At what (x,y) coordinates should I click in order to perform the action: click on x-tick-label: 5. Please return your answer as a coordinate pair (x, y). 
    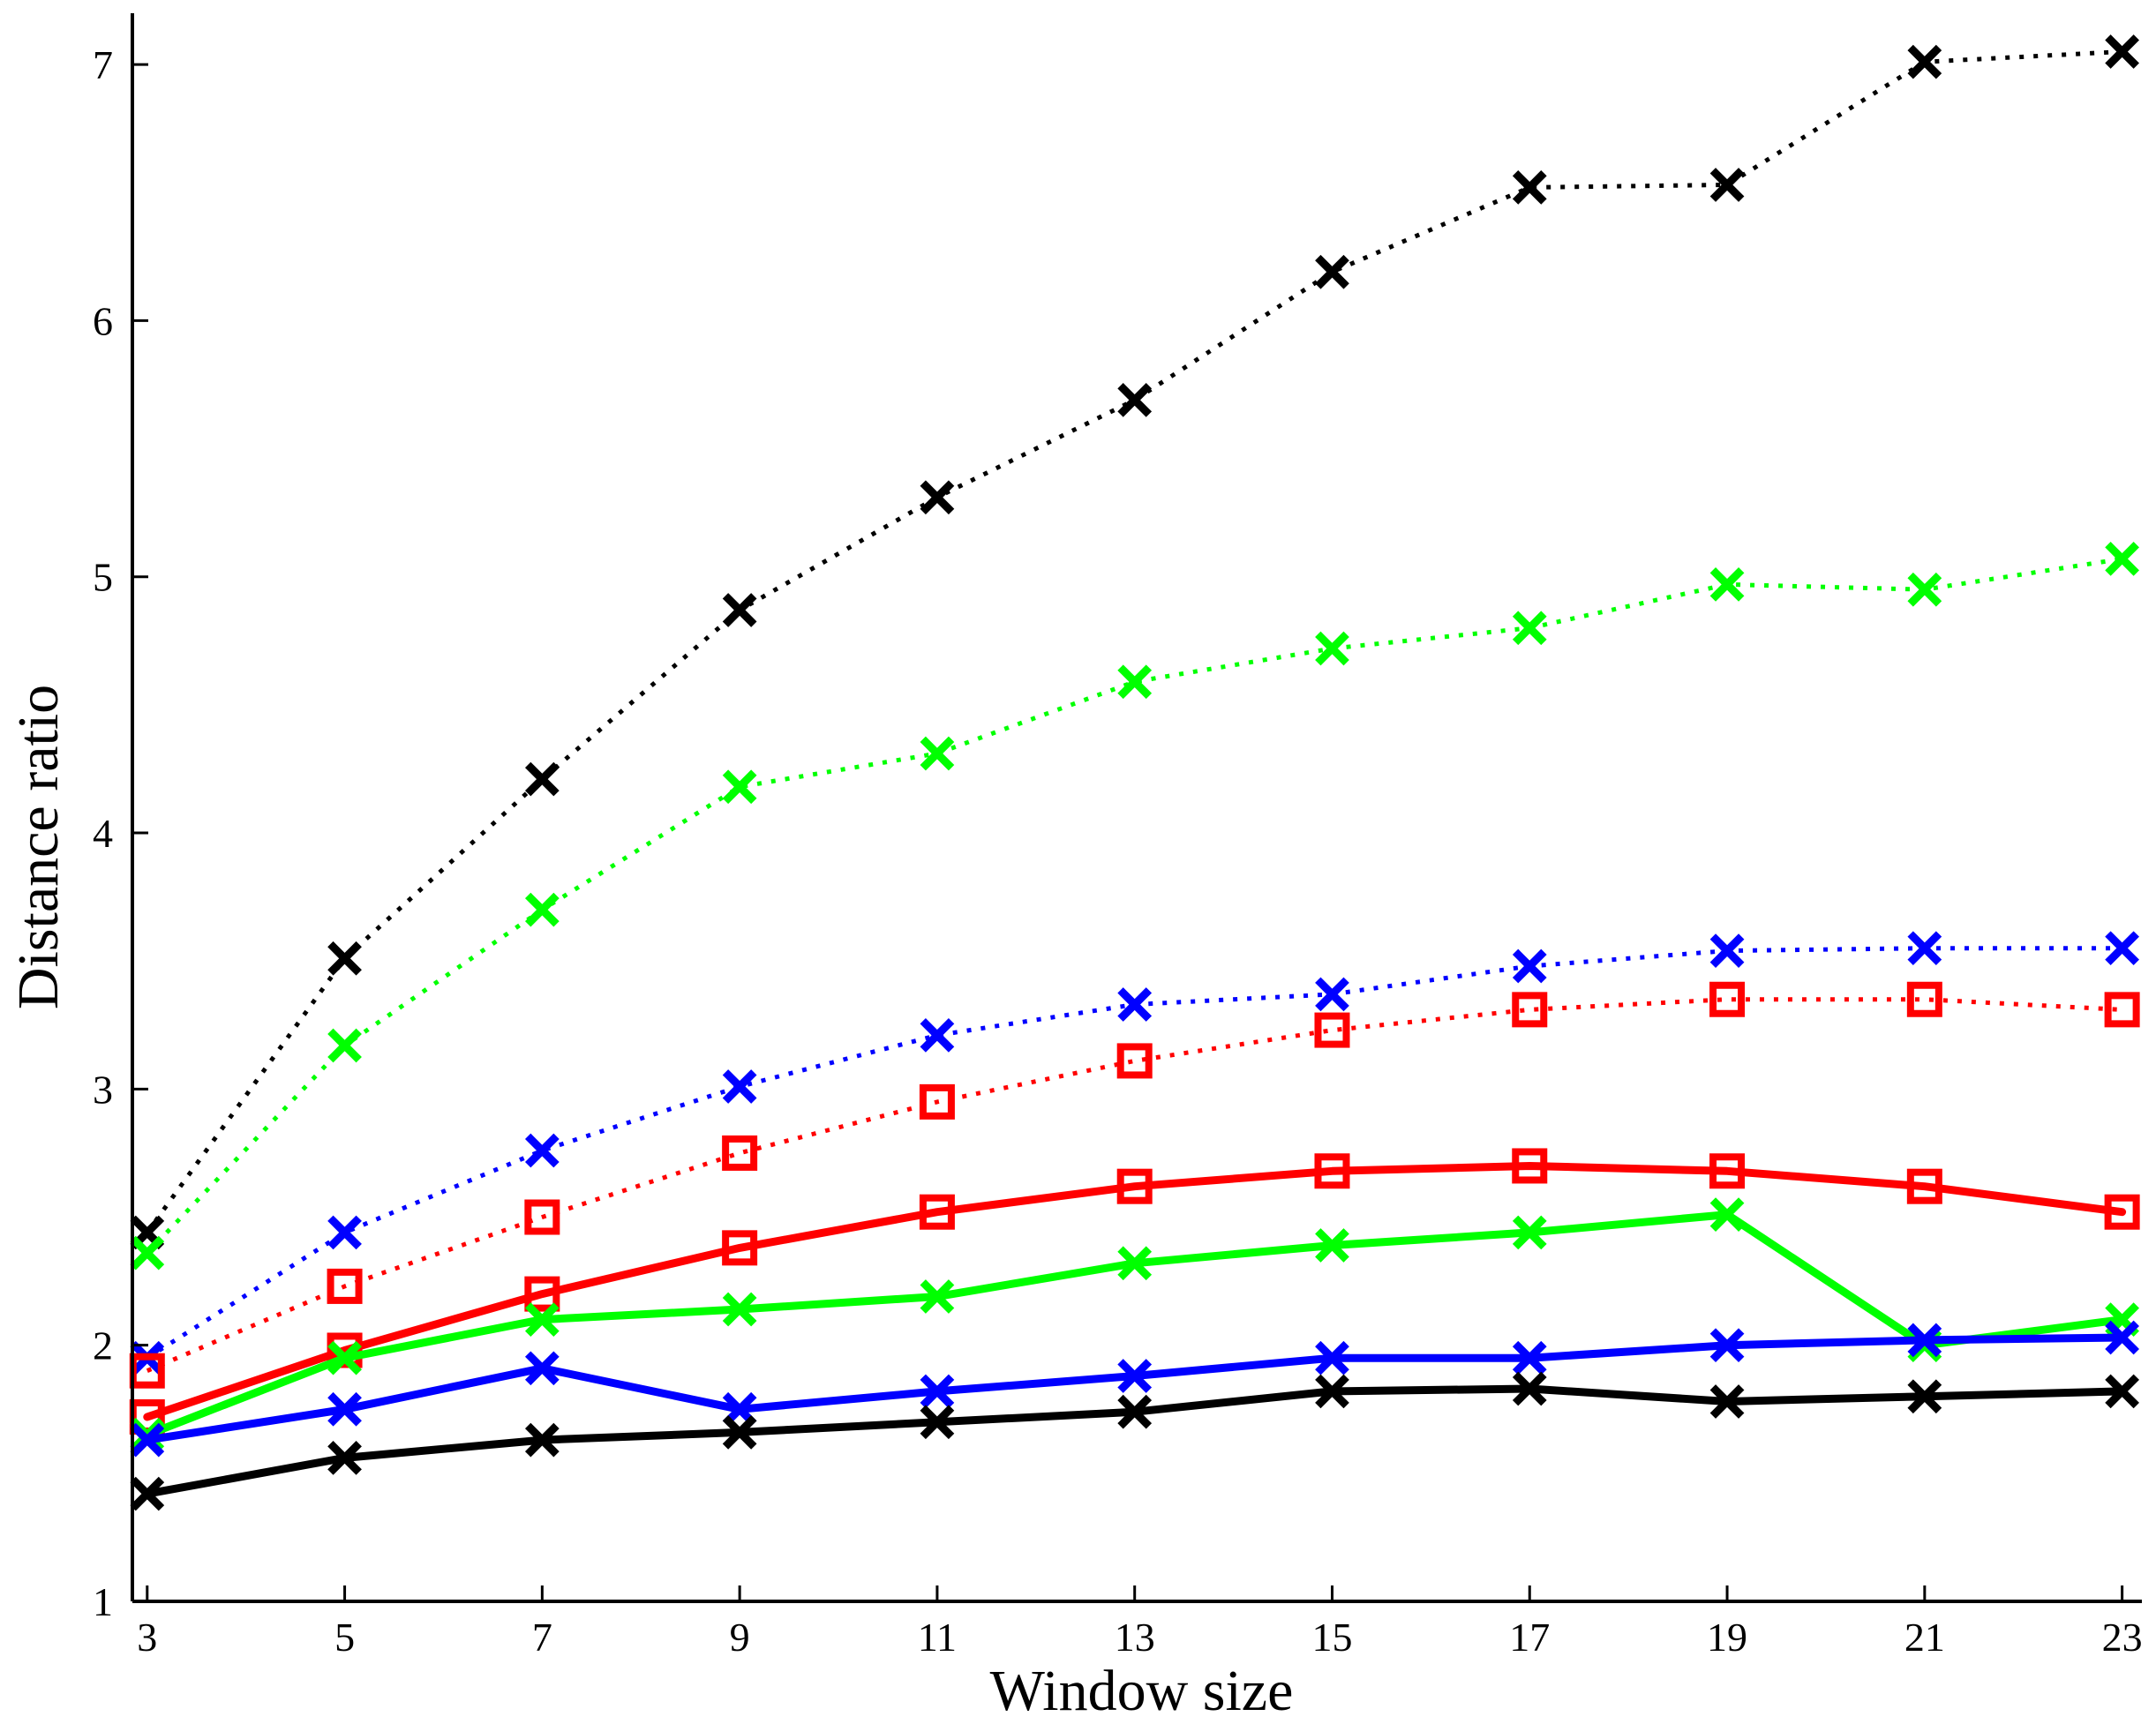
    Looking at the image, I should click on (344, 1637).